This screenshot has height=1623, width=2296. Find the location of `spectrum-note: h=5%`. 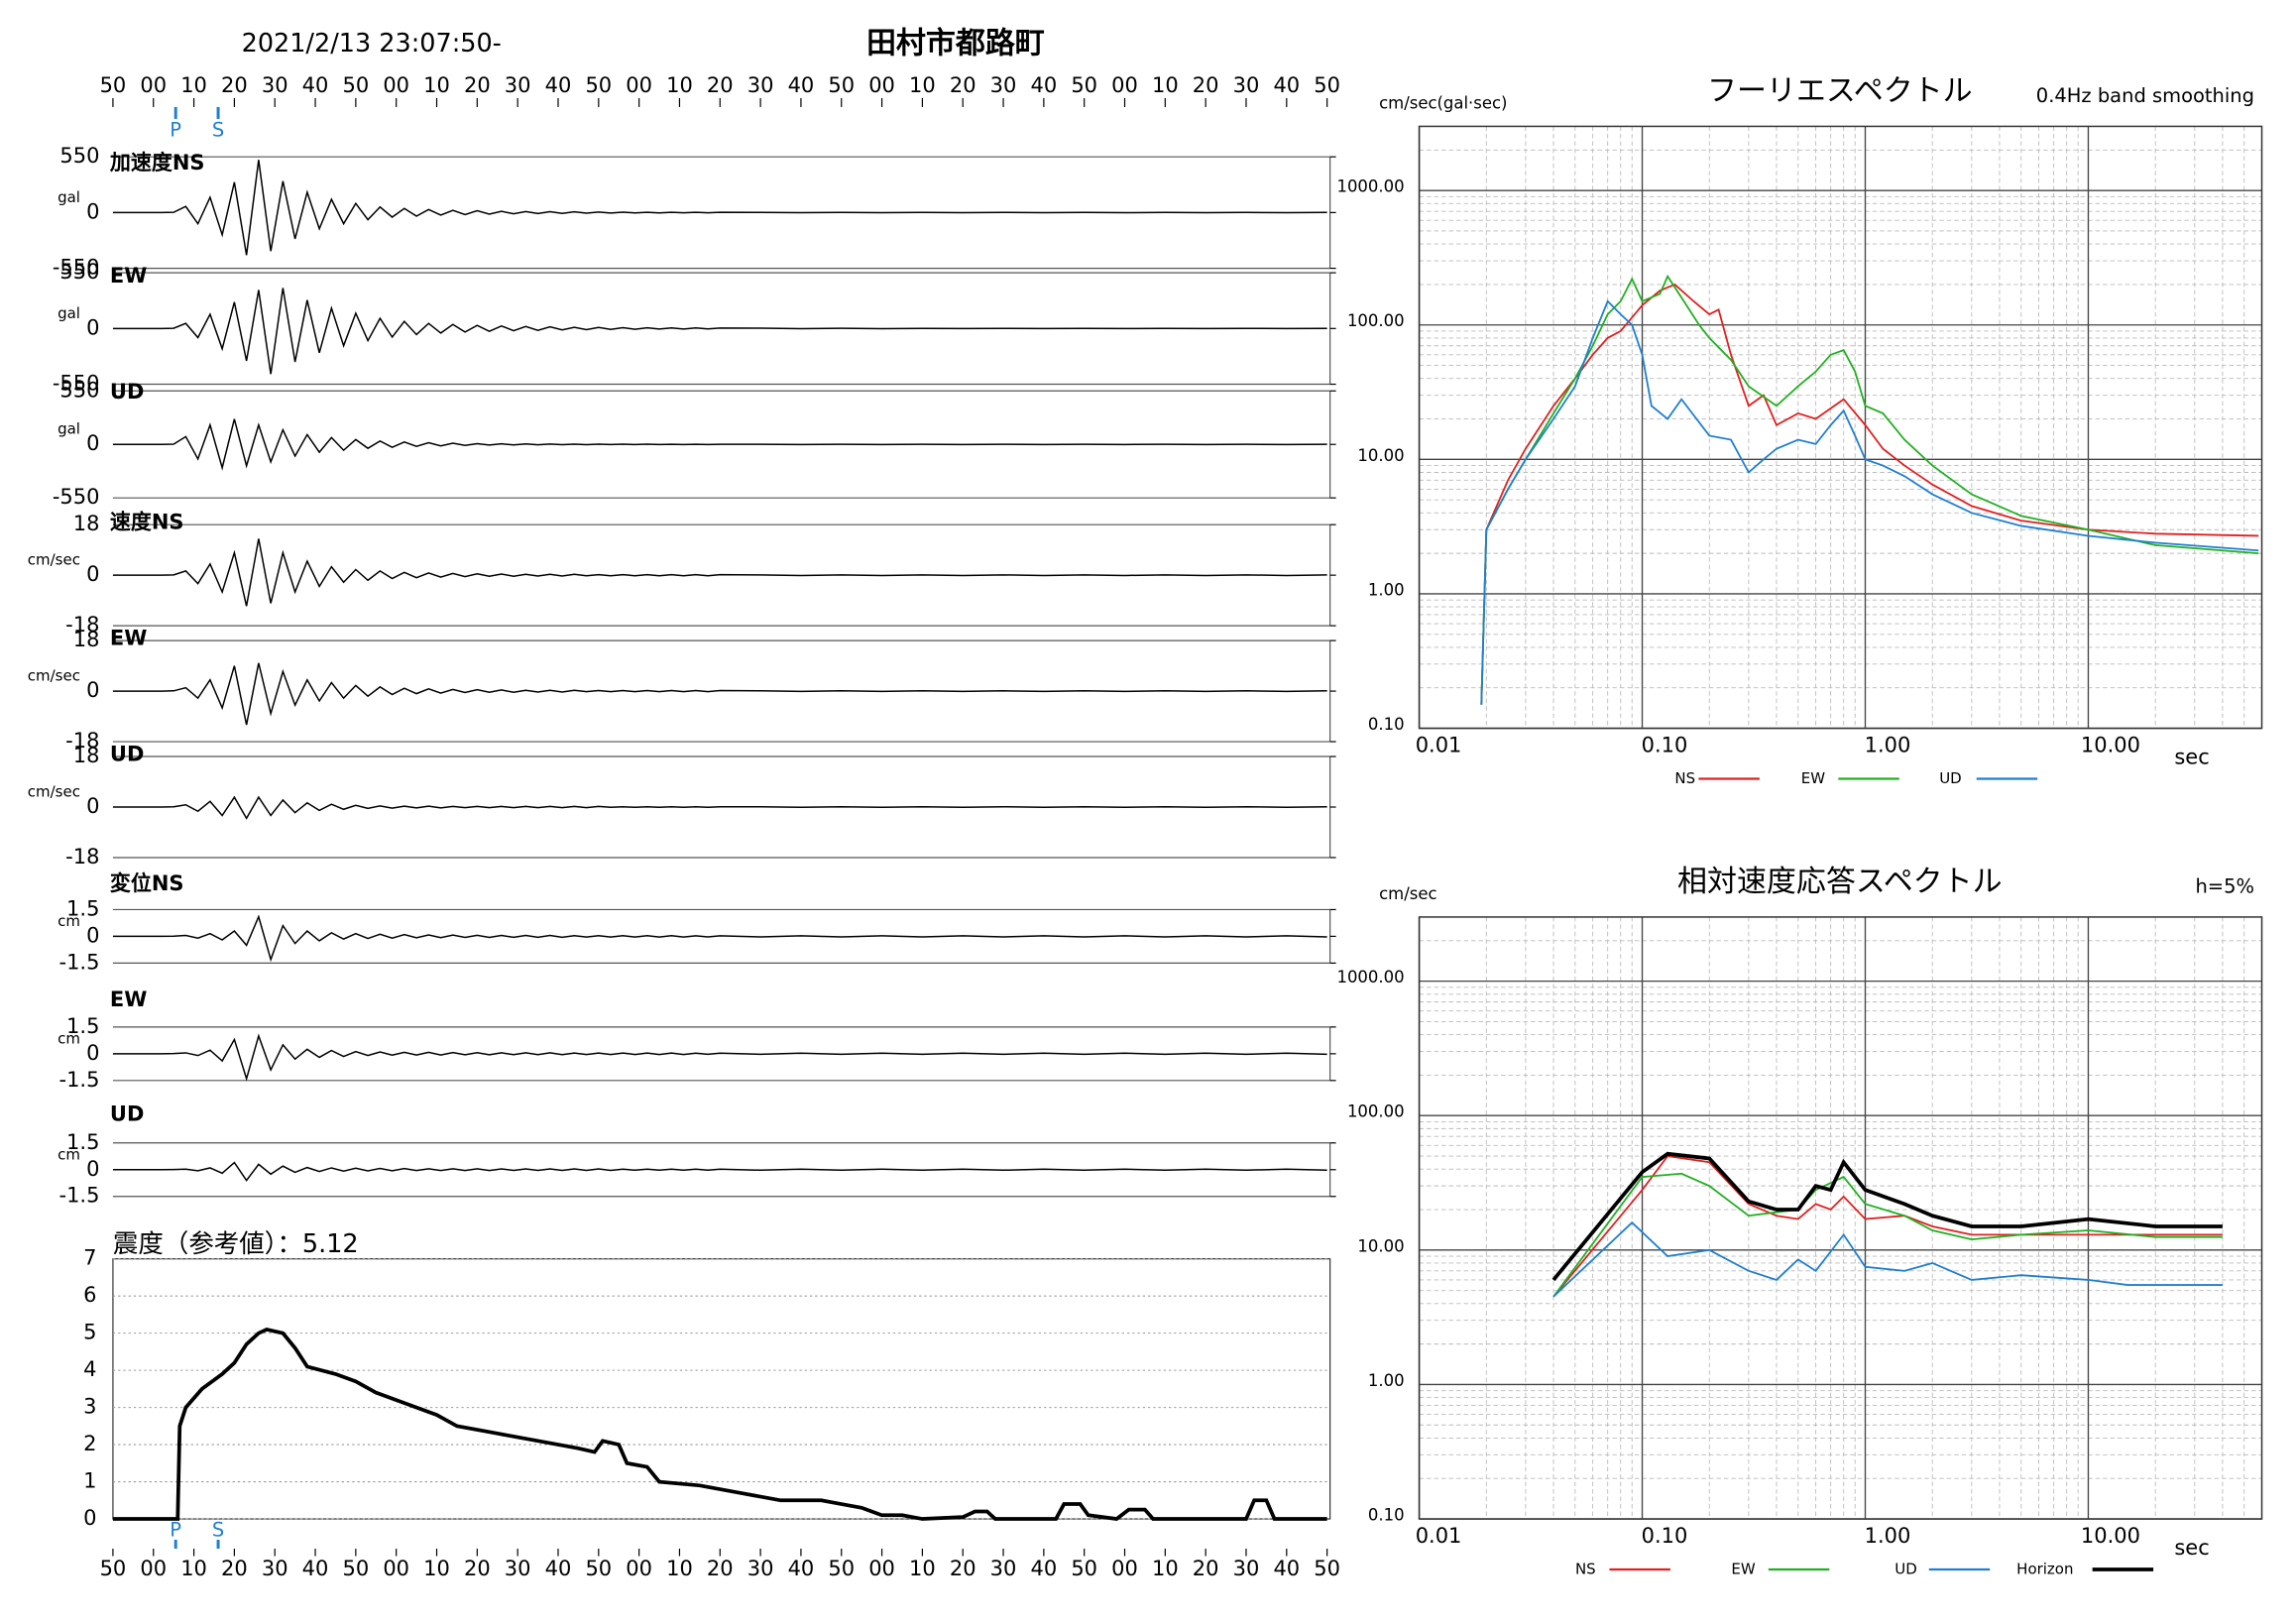

spectrum-note: h=5% is located at coordinates (2224, 885).